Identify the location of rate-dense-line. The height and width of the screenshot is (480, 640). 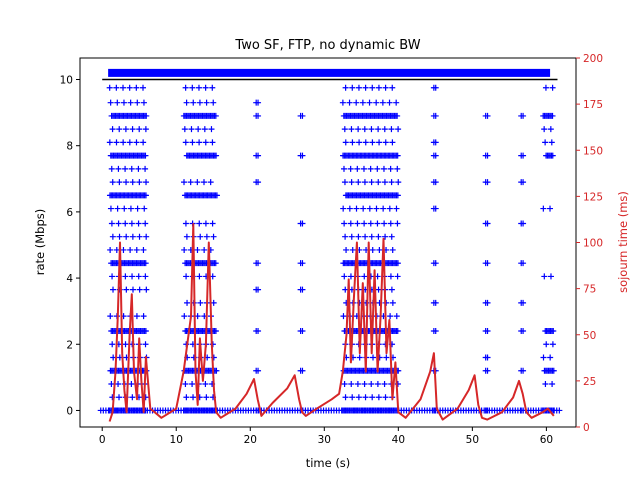
(329, 72).